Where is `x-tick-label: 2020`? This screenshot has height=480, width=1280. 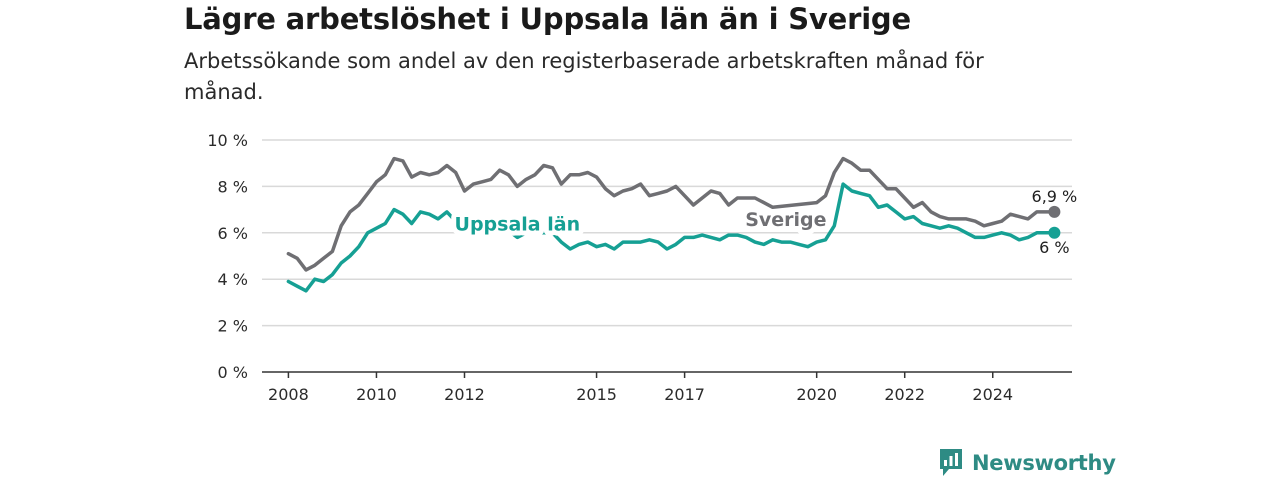 x-tick-label: 2020 is located at coordinates (816, 394).